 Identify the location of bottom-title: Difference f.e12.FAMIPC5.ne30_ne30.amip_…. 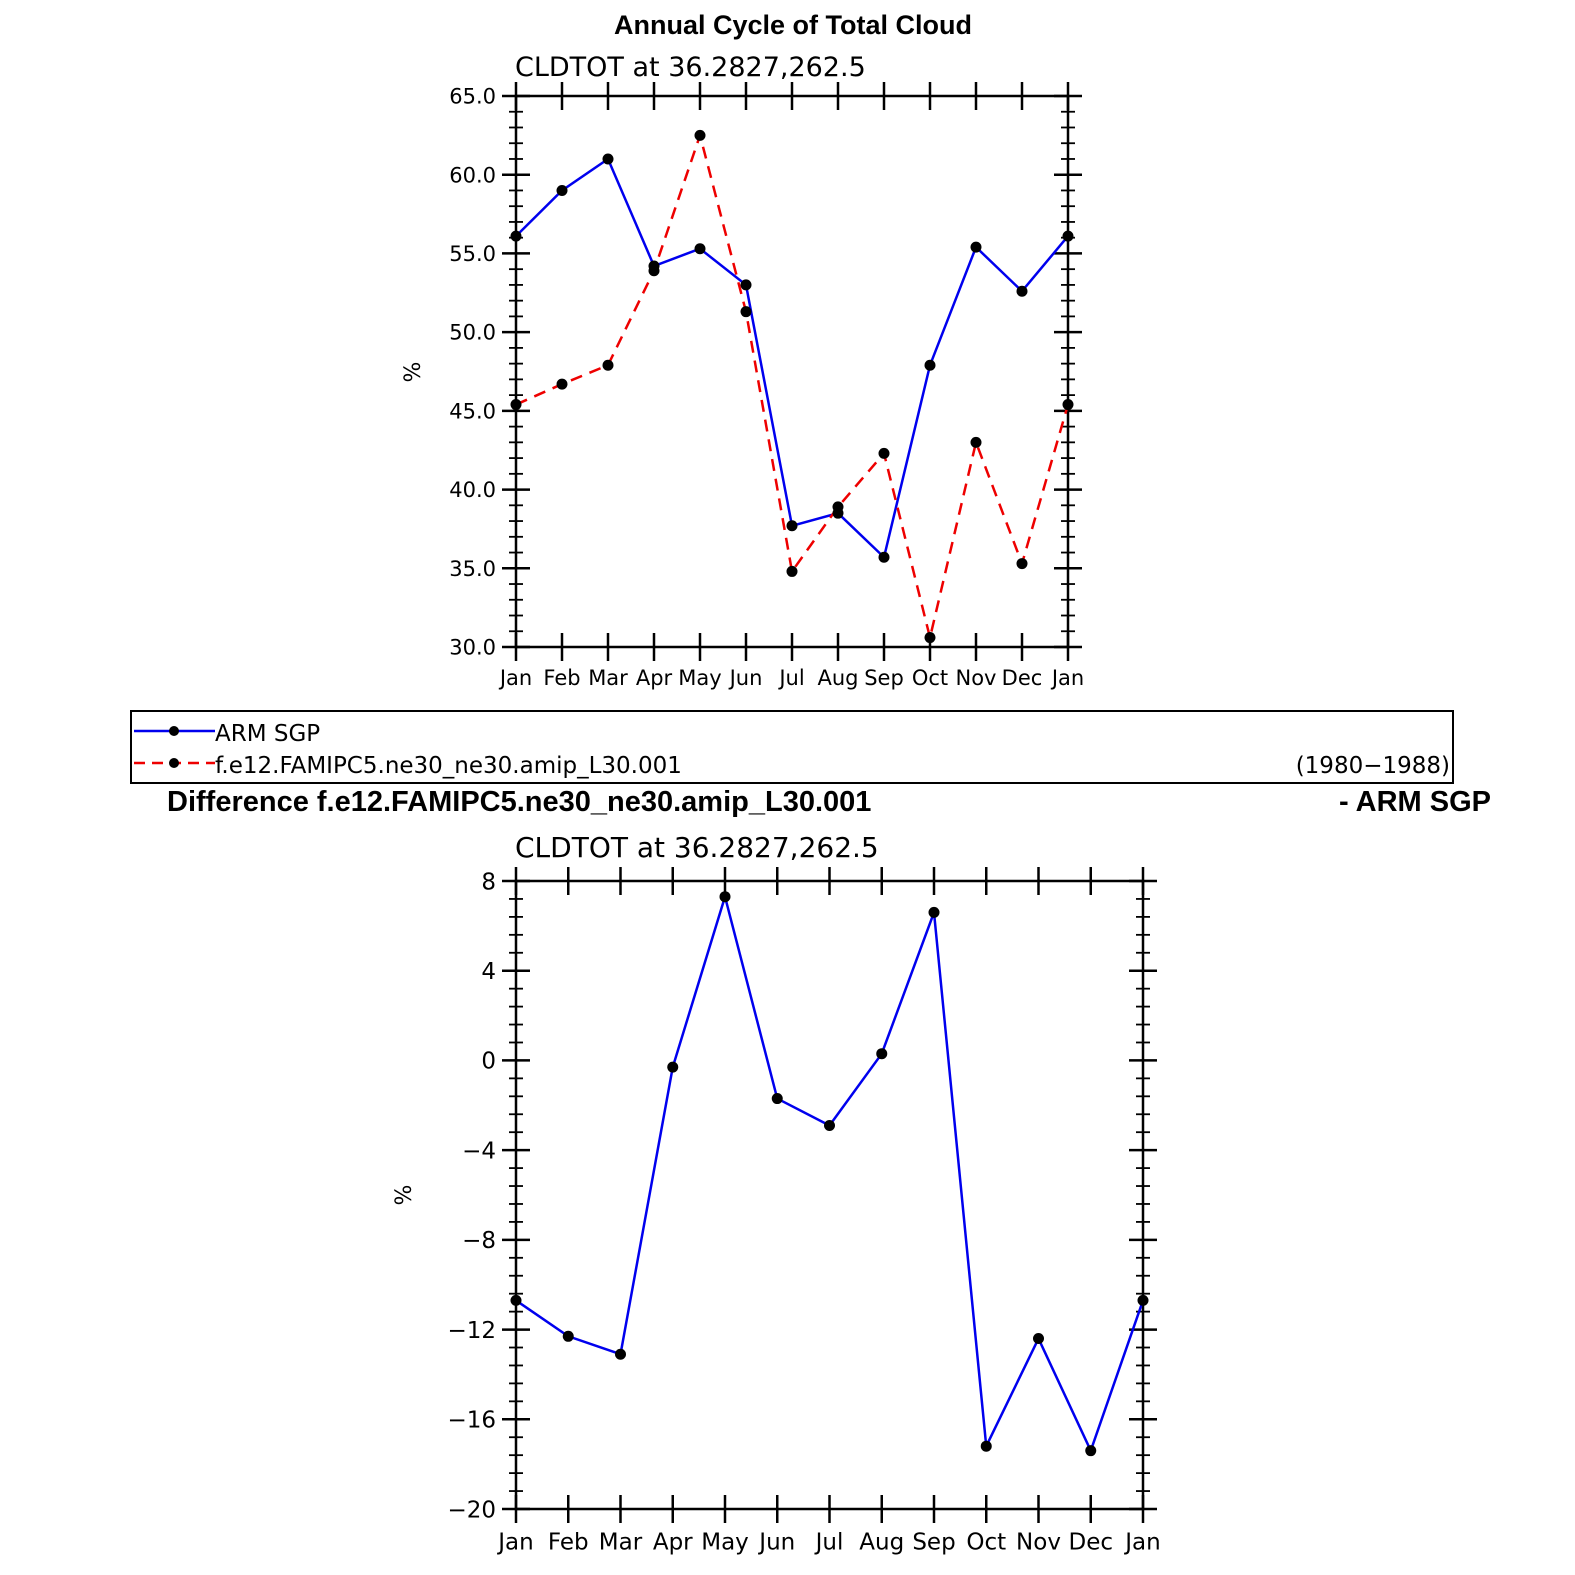
(519, 802).